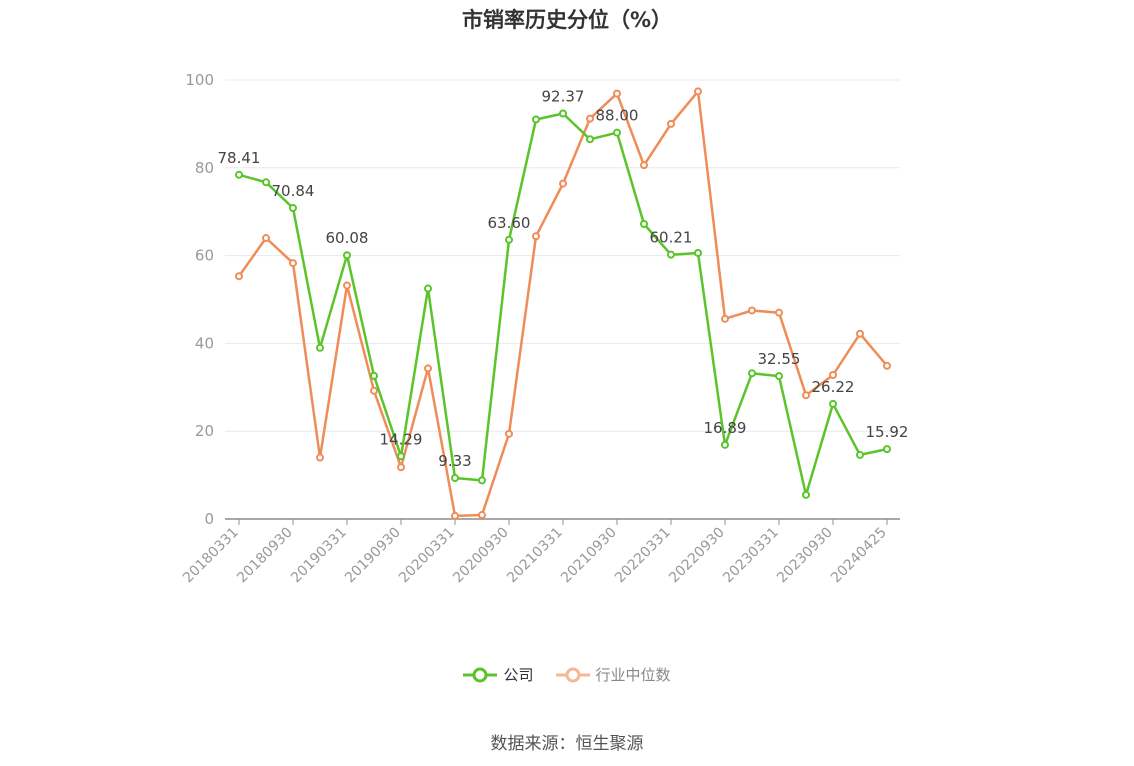  What do you see at coordinates (204, 431) in the screenshot?
I see `y-tick-label: 20` at bounding box center [204, 431].